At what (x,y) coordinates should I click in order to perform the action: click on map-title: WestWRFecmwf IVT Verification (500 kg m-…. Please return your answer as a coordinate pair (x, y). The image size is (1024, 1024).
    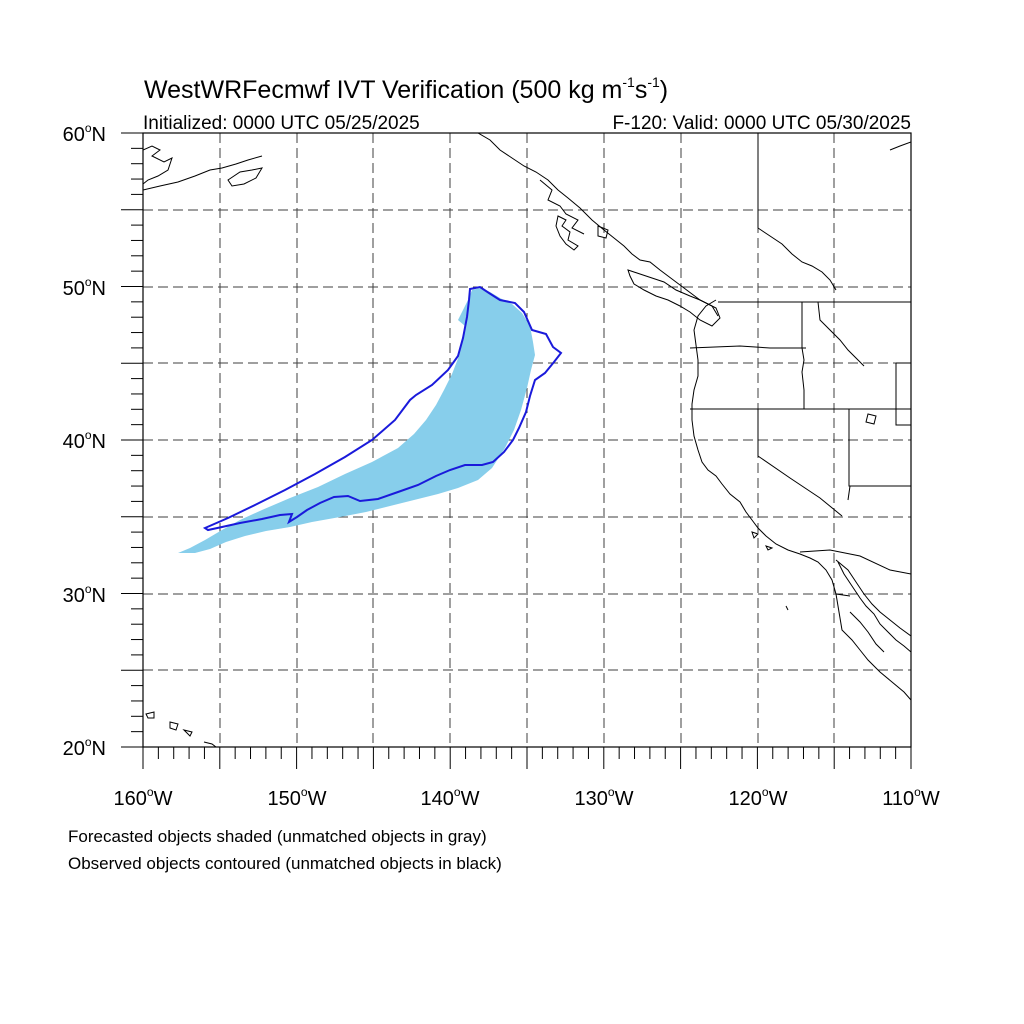
    Looking at the image, I should click on (406, 89).